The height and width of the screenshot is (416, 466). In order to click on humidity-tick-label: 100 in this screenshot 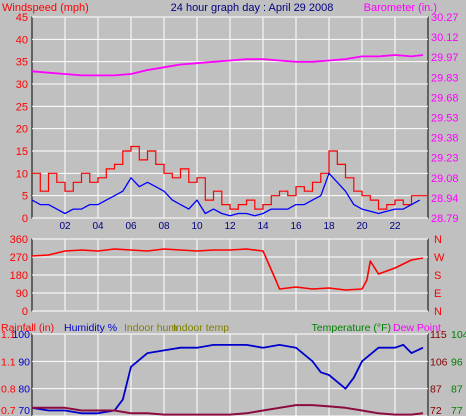, I will do `click(21, 335)`.